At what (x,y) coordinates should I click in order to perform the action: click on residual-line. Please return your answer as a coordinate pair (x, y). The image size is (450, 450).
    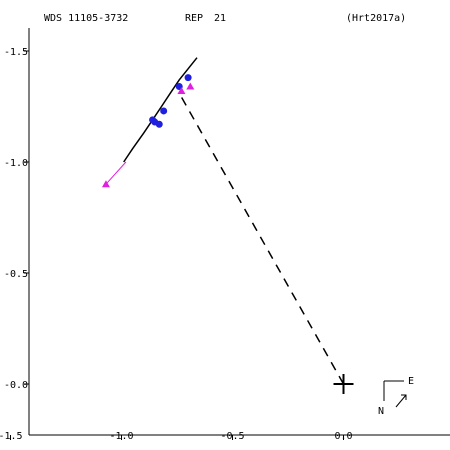
    Looking at the image, I should click on (116, 173).